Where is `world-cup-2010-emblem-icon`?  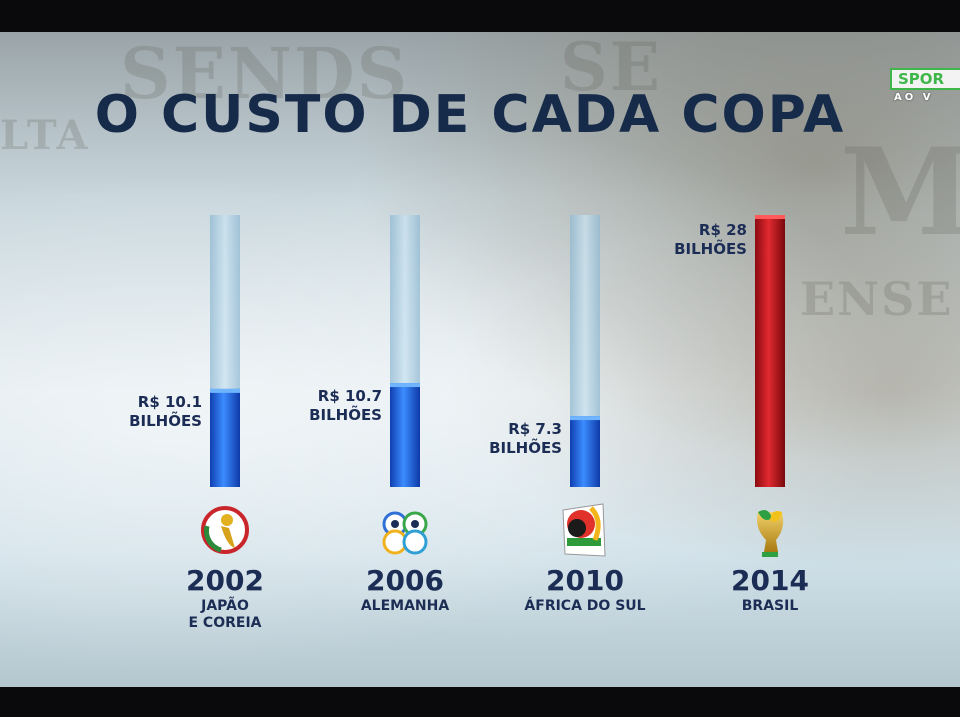
world-cup-2010-emblem-icon is located at coordinates (584, 530).